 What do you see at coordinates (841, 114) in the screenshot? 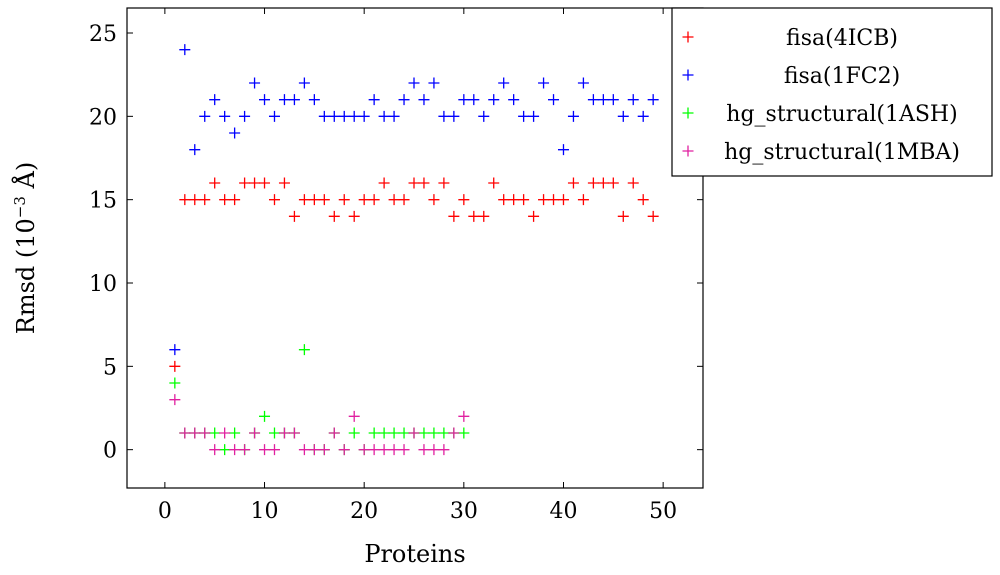
I see `legend-label: hg_structural(1ASH)` at bounding box center [841, 114].